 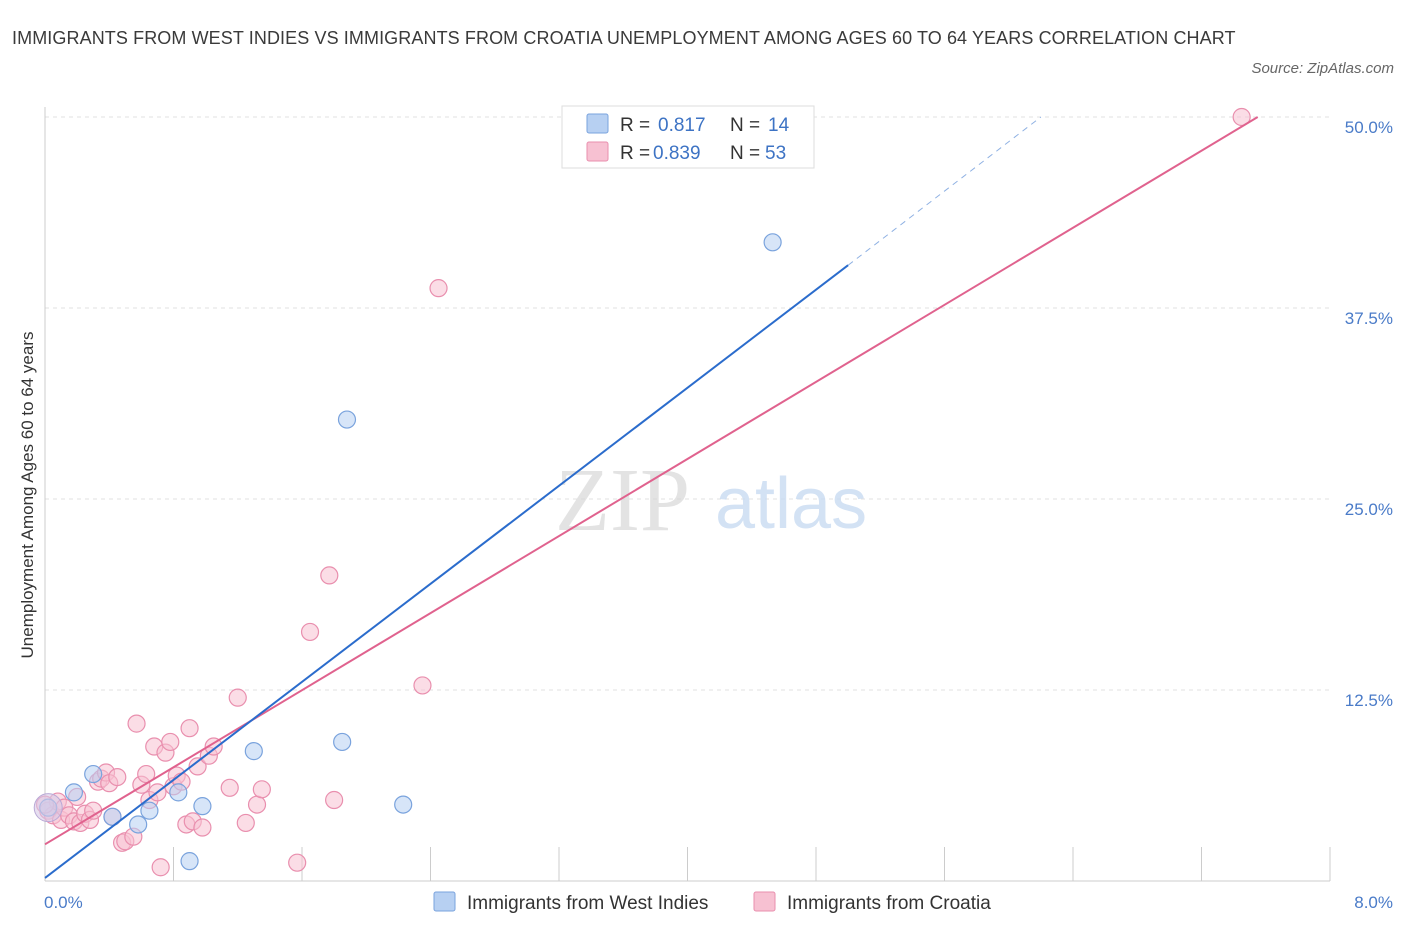 I want to click on legend-n-value-2: 53, so click(x=775, y=153).